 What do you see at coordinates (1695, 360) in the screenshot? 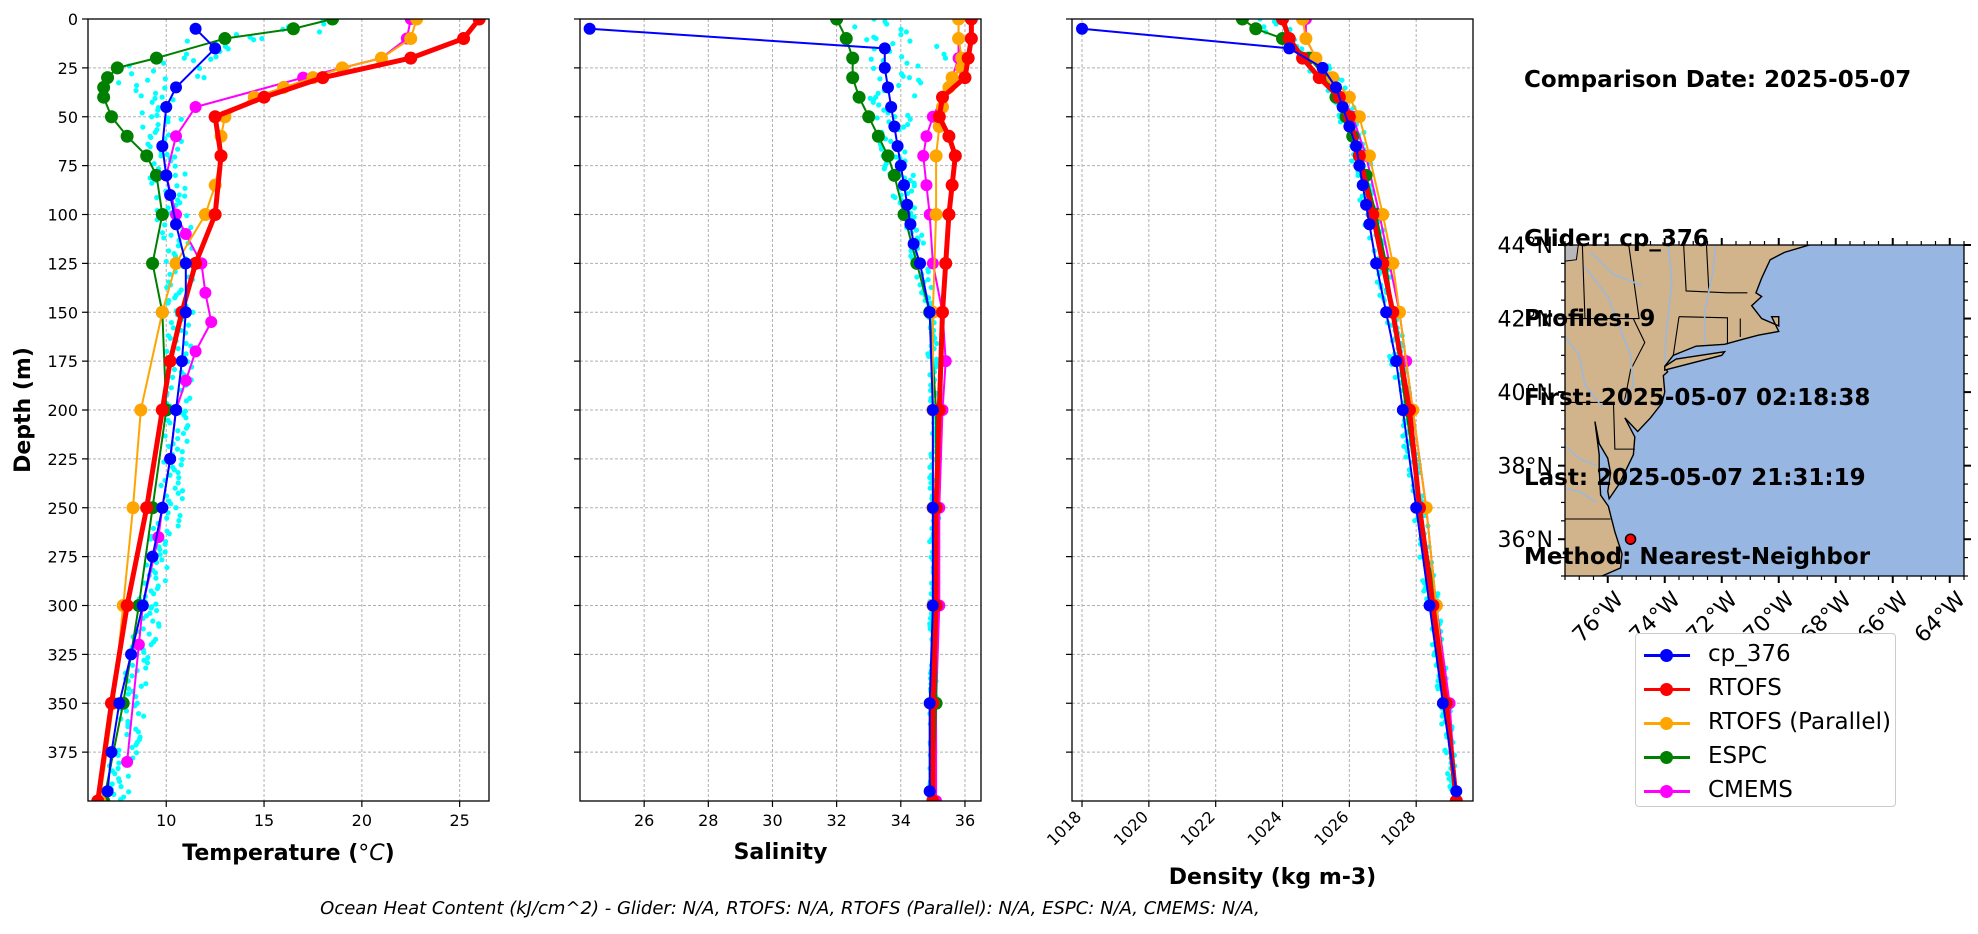
I see `long-island` at bounding box center [1695, 360].